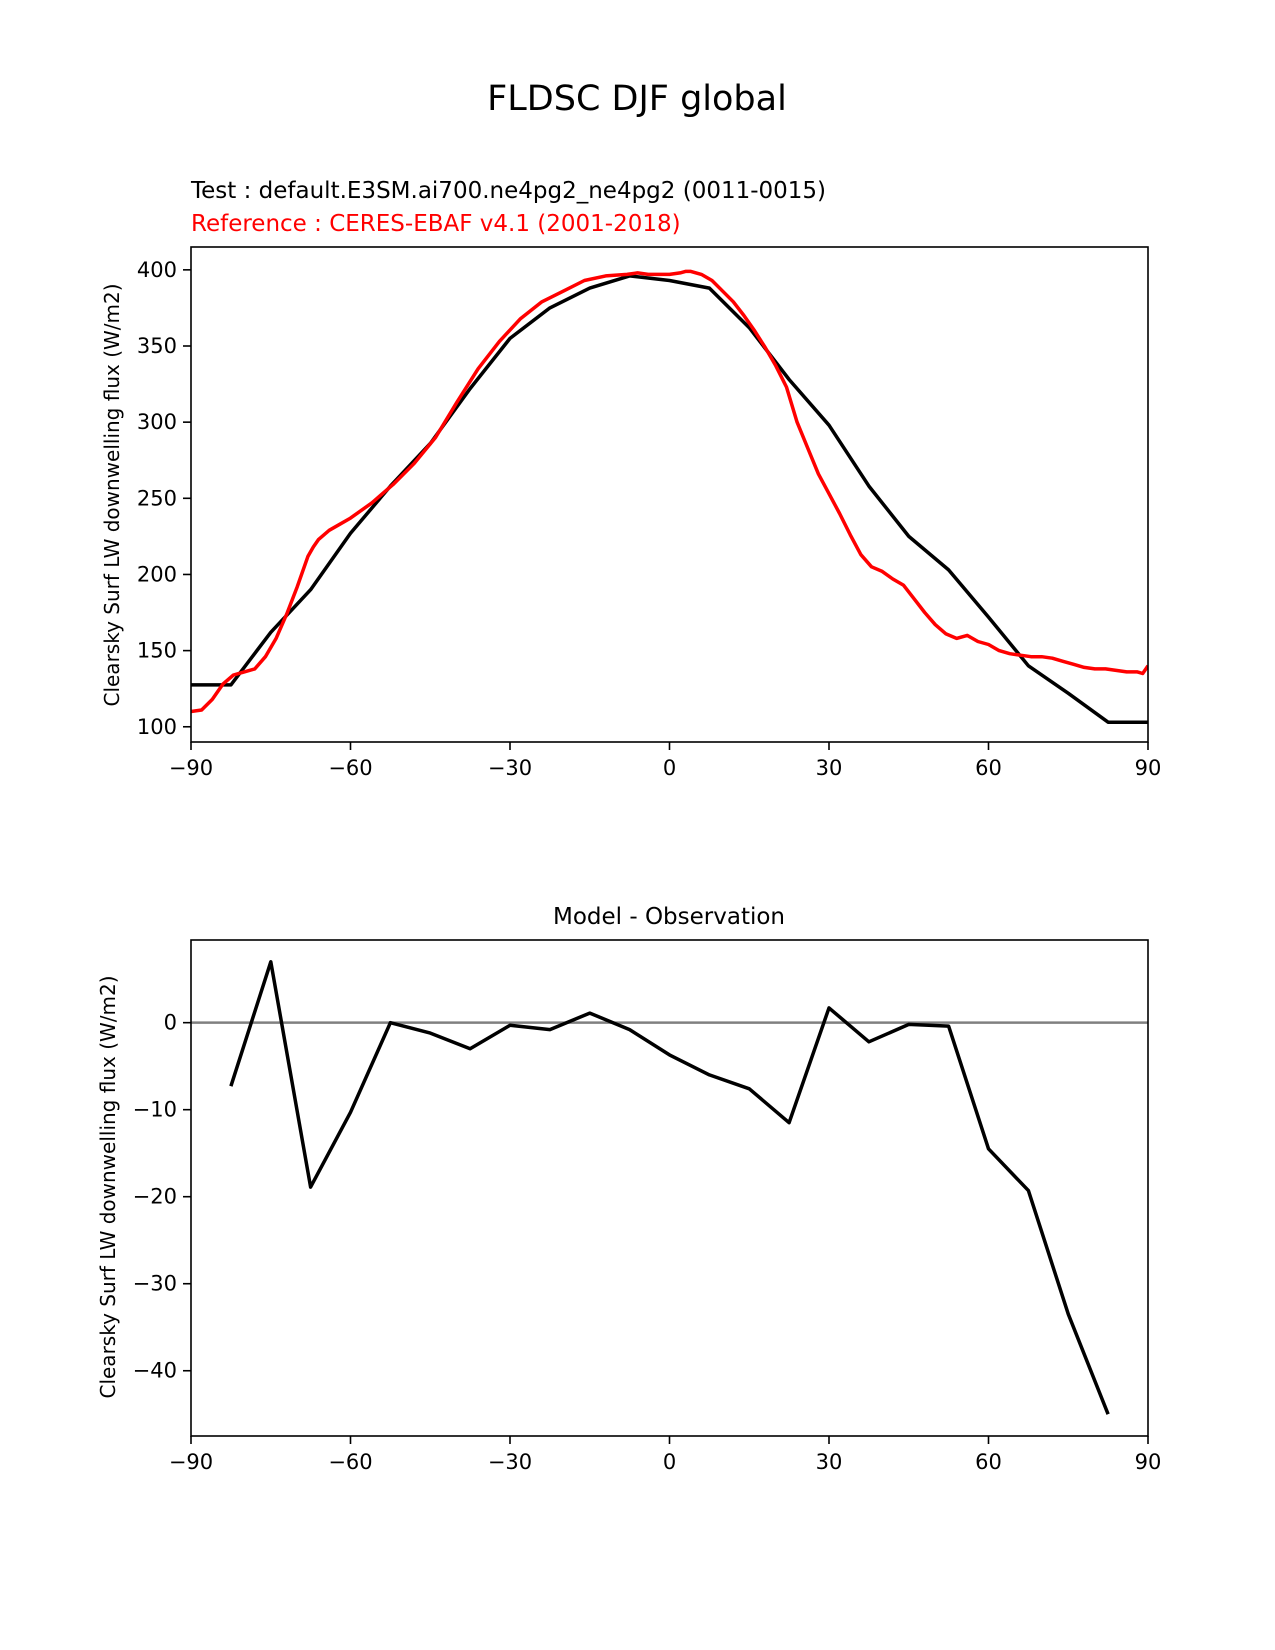 This screenshot has width=1275, height=1650. What do you see at coordinates (829, 1462) in the screenshot?
I see `bottom-x-tick-label: 30` at bounding box center [829, 1462].